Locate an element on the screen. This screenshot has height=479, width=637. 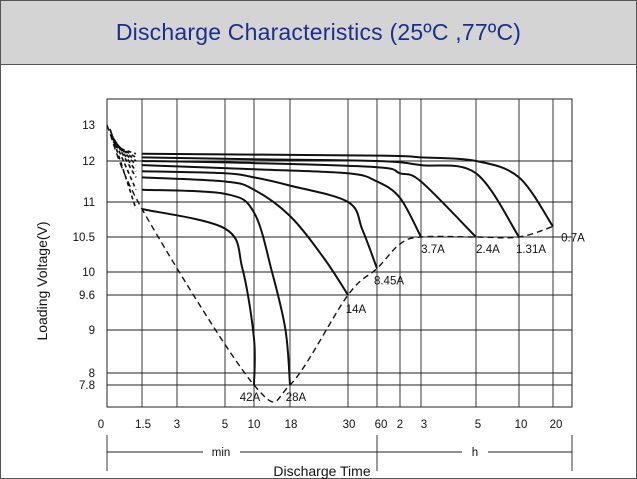
series-label: 3.7A is located at coordinates (433, 250).